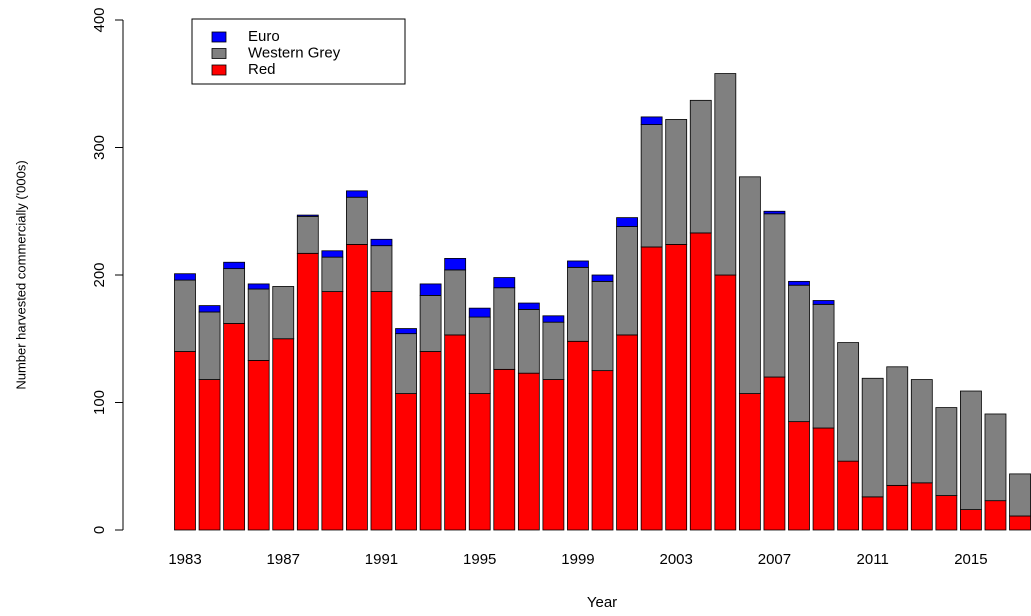 This screenshot has height=616, width=1031. I want to click on x-tick-label: 1999, so click(577, 559).